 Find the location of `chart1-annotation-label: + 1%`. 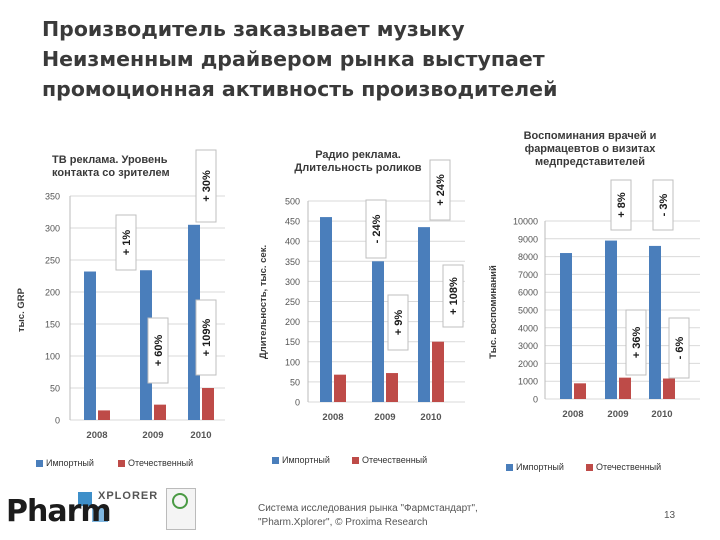

chart1-annotation-label: + 1% is located at coordinates (127, 243).